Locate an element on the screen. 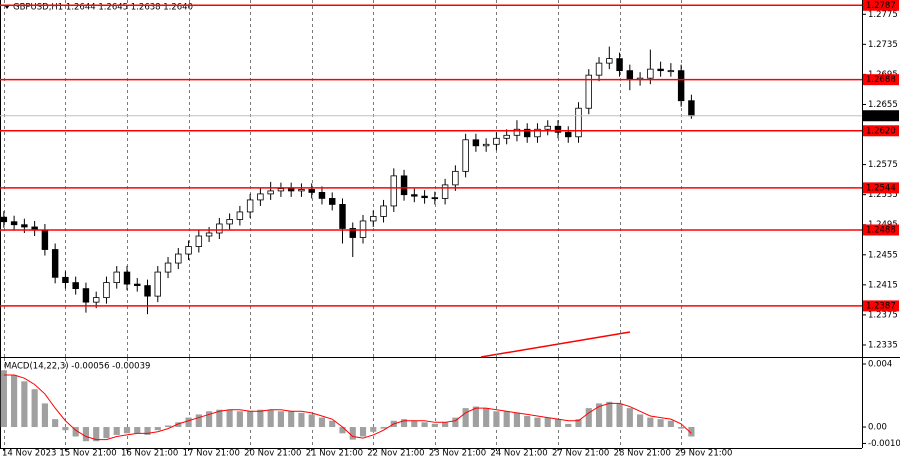 This screenshot has height=460, width=900. current-price-box is located at coordinates (881, 116).